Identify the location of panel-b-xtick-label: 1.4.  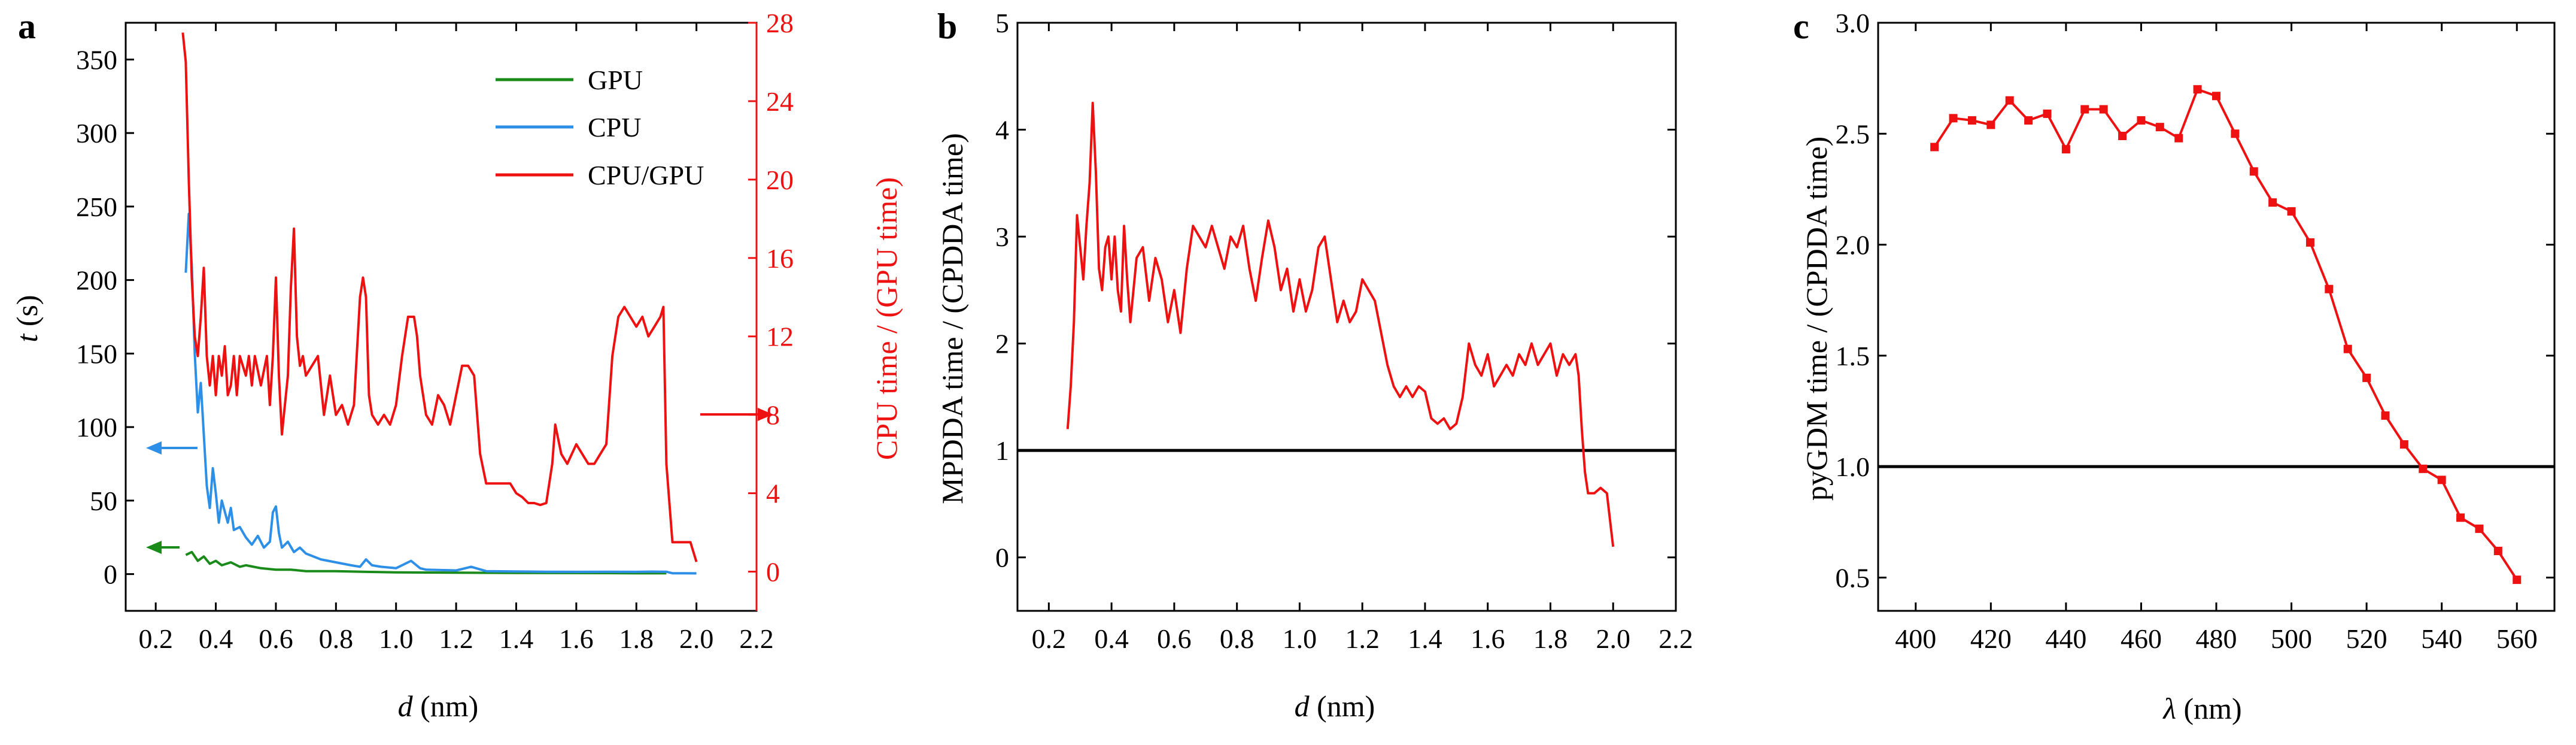
(1425, 638).